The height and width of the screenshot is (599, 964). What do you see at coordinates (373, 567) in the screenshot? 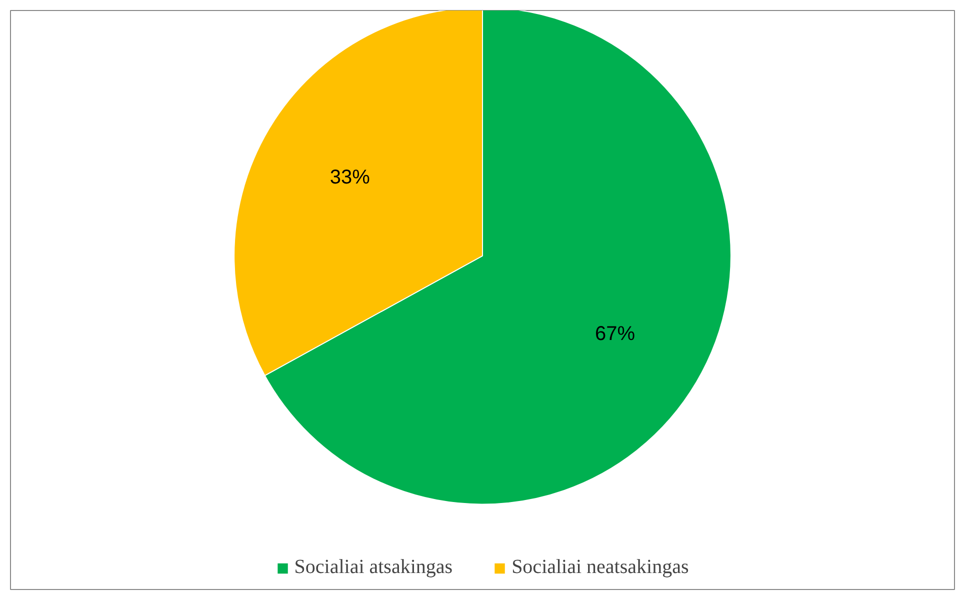
I see `legend-label: Socialiai atsakingas` at bounding box center [373, 567].